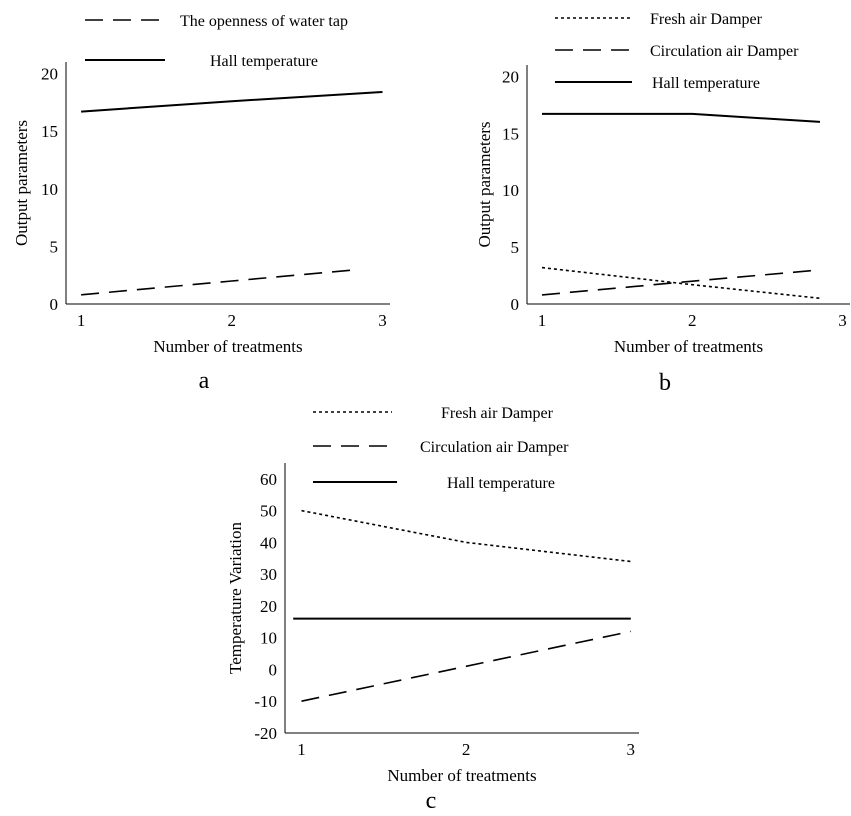  Describe the element at coordinates (264, 21) in the screenshot. I see `legend-label: The openness of water tap` at that location.